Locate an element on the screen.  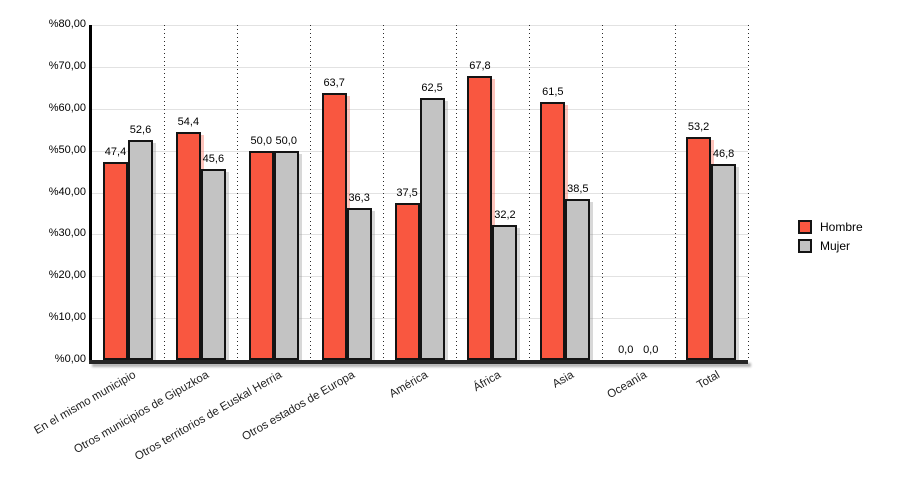
legend-label-hombre: Hombre is located at coordinates (841, 227).